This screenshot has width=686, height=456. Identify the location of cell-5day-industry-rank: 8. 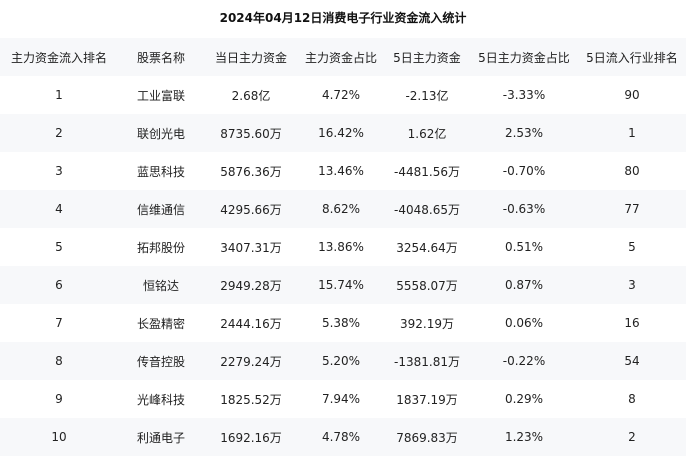
(632, 399).